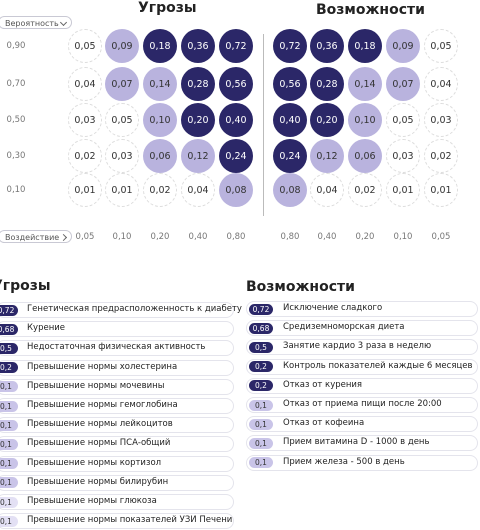  Describe the element at coordinates (94, 462) in the screenshot. I see `item-label: Превышение нормы кортизол` at that location.